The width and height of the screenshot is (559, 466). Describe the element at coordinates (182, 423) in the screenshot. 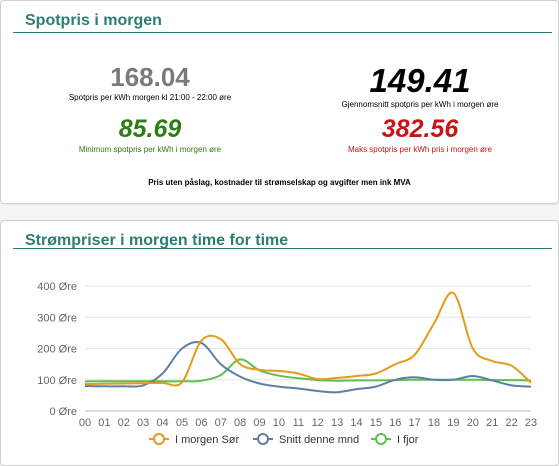

I see `x-tick-label: 05` at that location.